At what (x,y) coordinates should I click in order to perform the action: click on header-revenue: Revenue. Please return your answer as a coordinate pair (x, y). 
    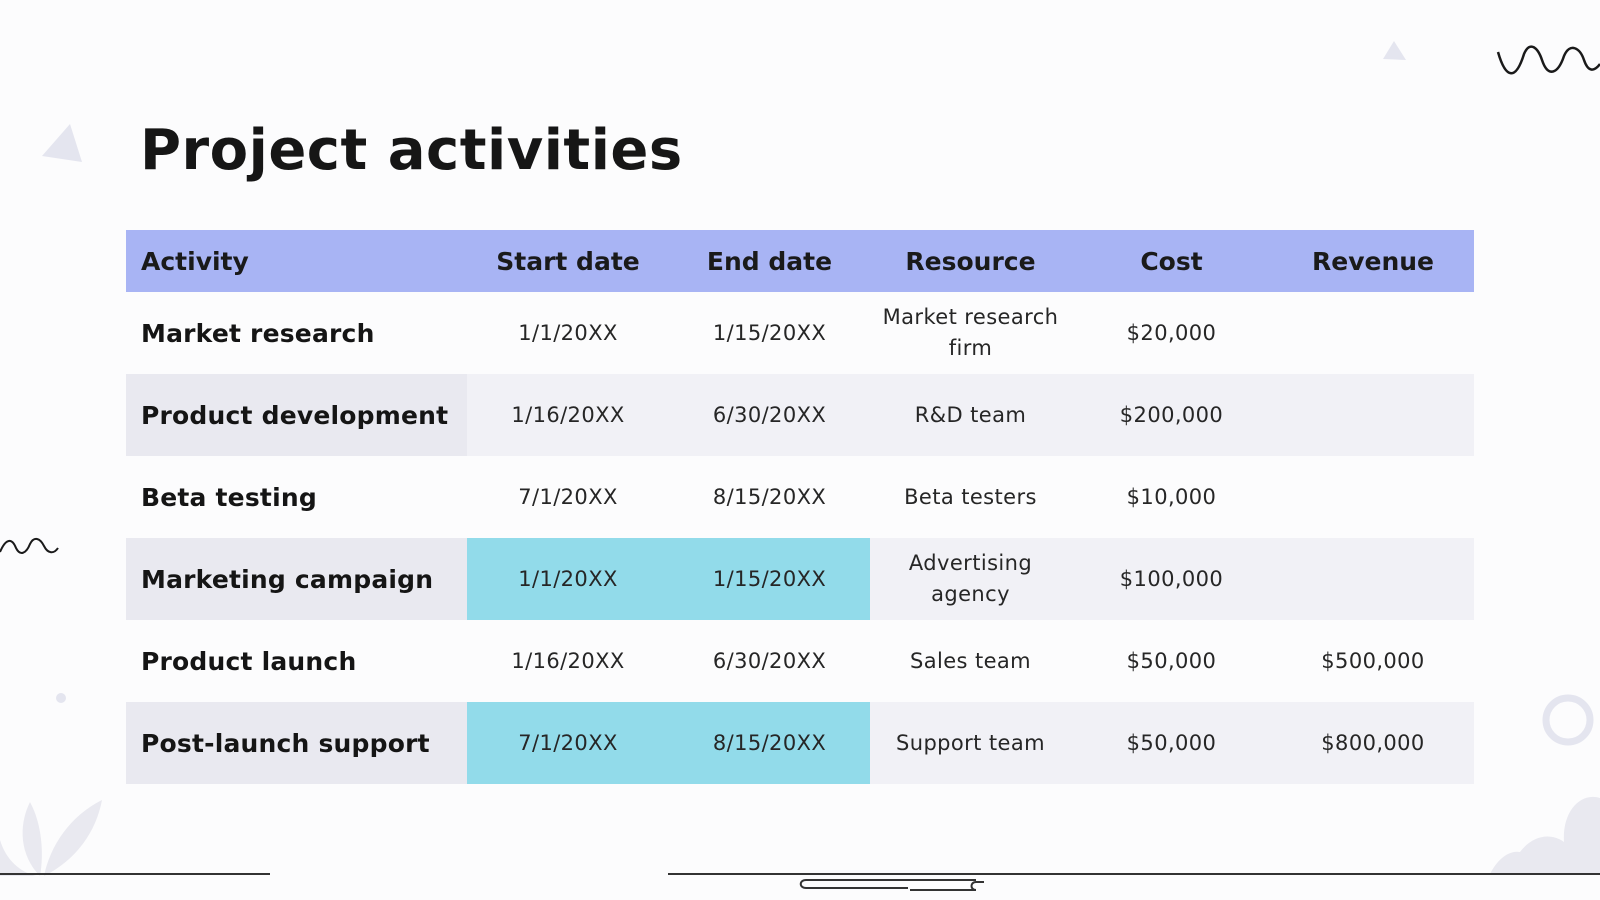
    Looking at the image, I should click on (1373, 261).